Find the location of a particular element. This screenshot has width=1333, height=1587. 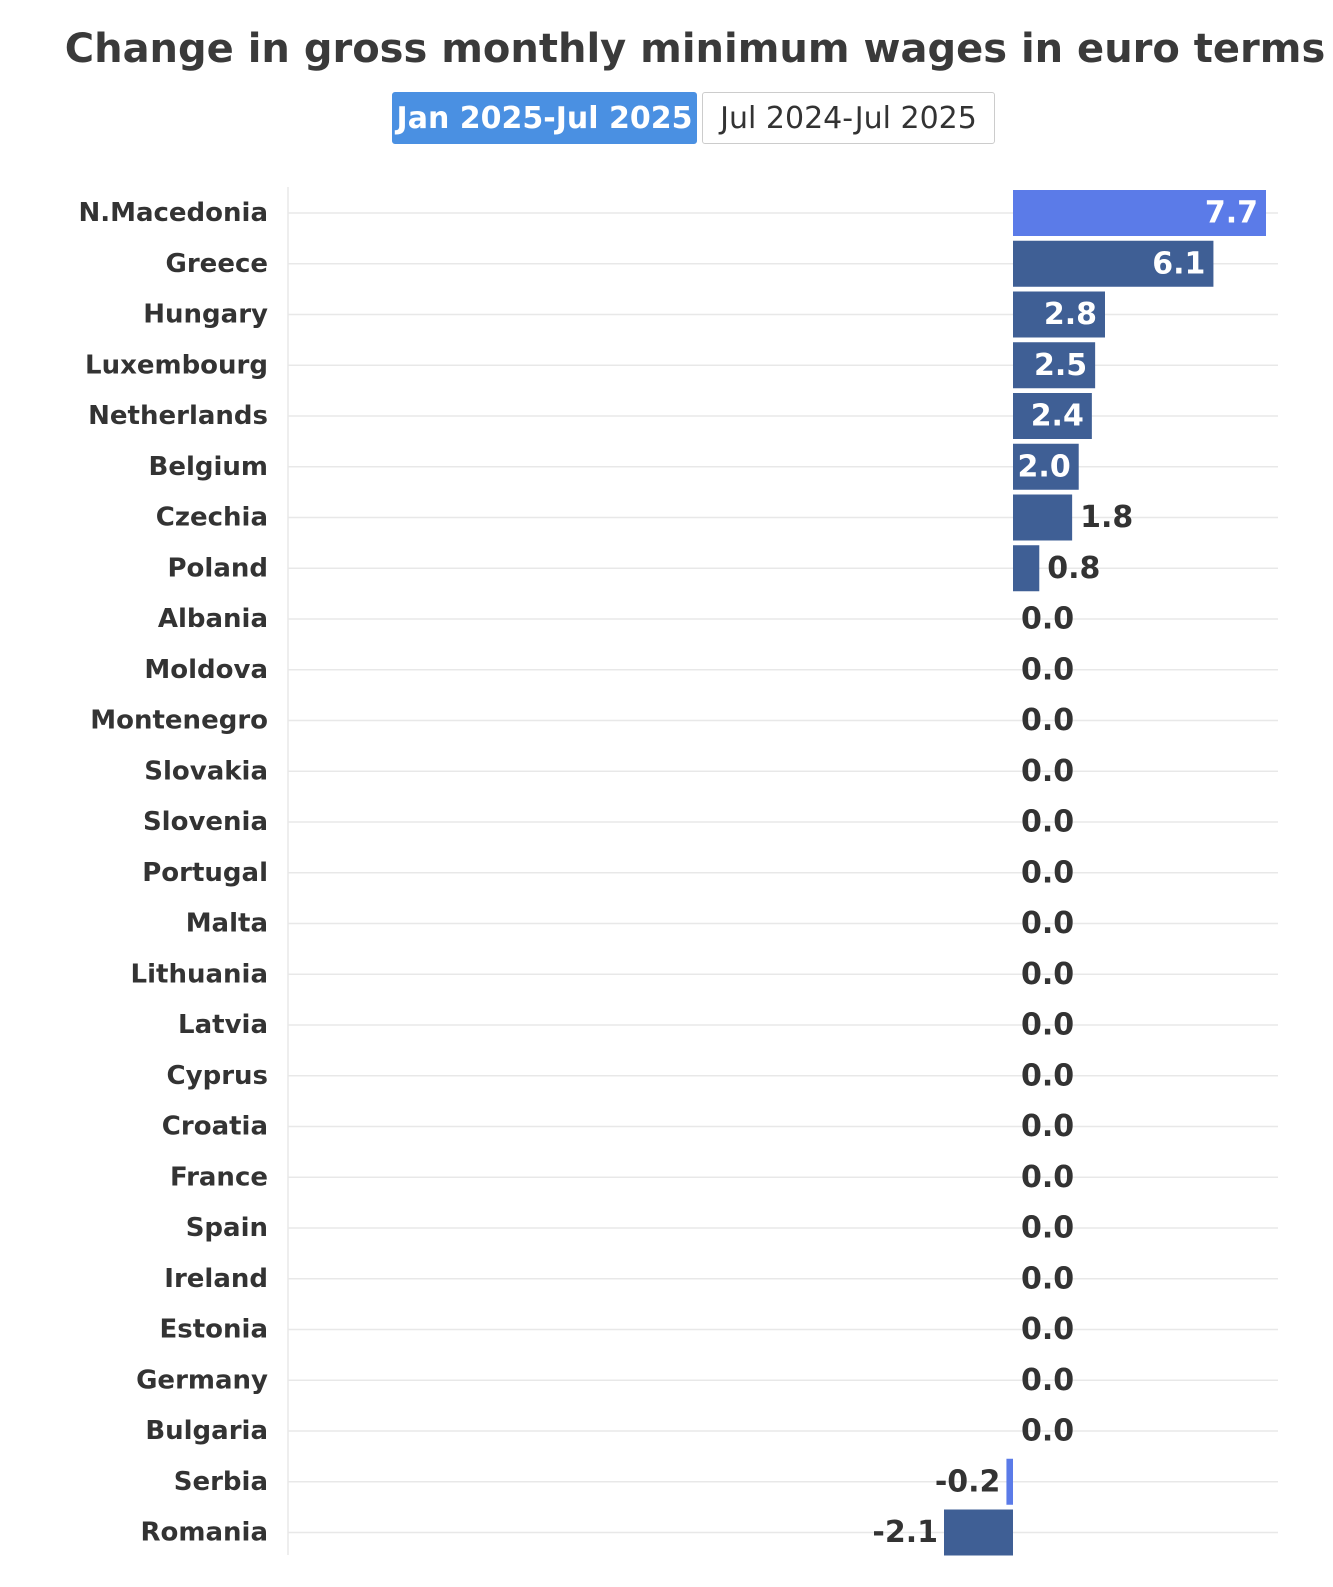

value-label: 2.8 is located at coordinates (1070, 314).